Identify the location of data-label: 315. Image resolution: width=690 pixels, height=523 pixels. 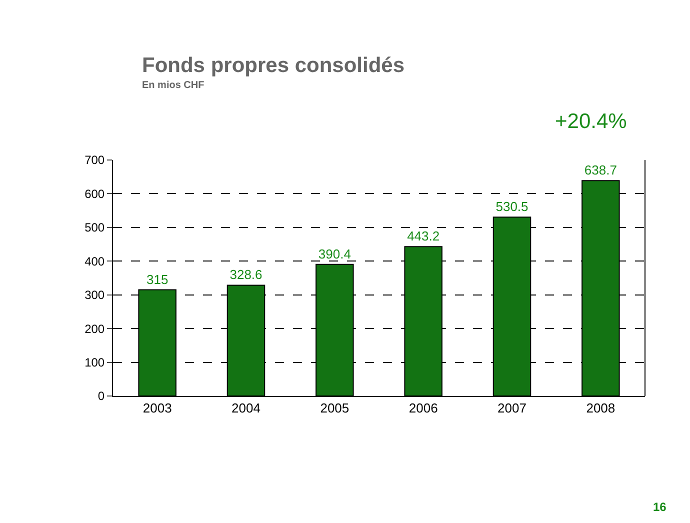
(157, 279).